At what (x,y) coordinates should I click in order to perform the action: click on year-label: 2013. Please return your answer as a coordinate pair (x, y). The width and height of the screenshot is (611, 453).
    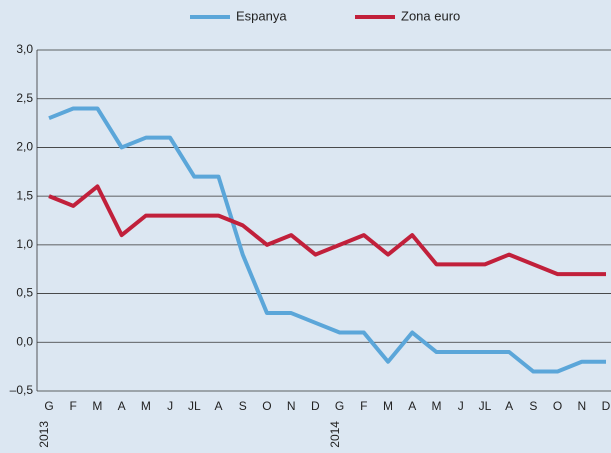
    Looking at the image, I should click on (44, 434).